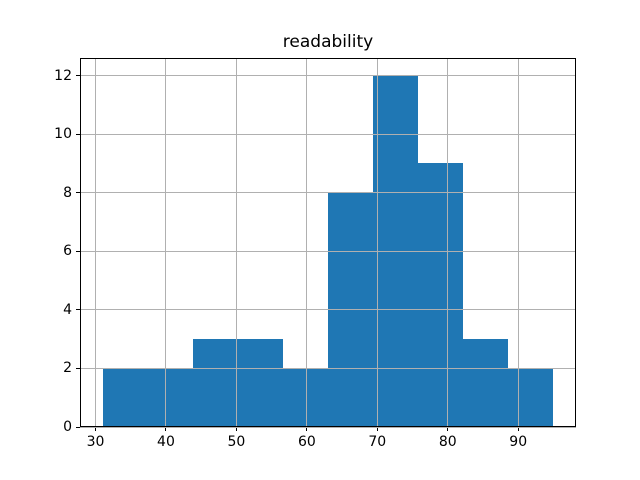  What do you see at coordinates (306, 442) in the screenshot?
I see `x-tick-label: 60` at bounding box center [306, 442].